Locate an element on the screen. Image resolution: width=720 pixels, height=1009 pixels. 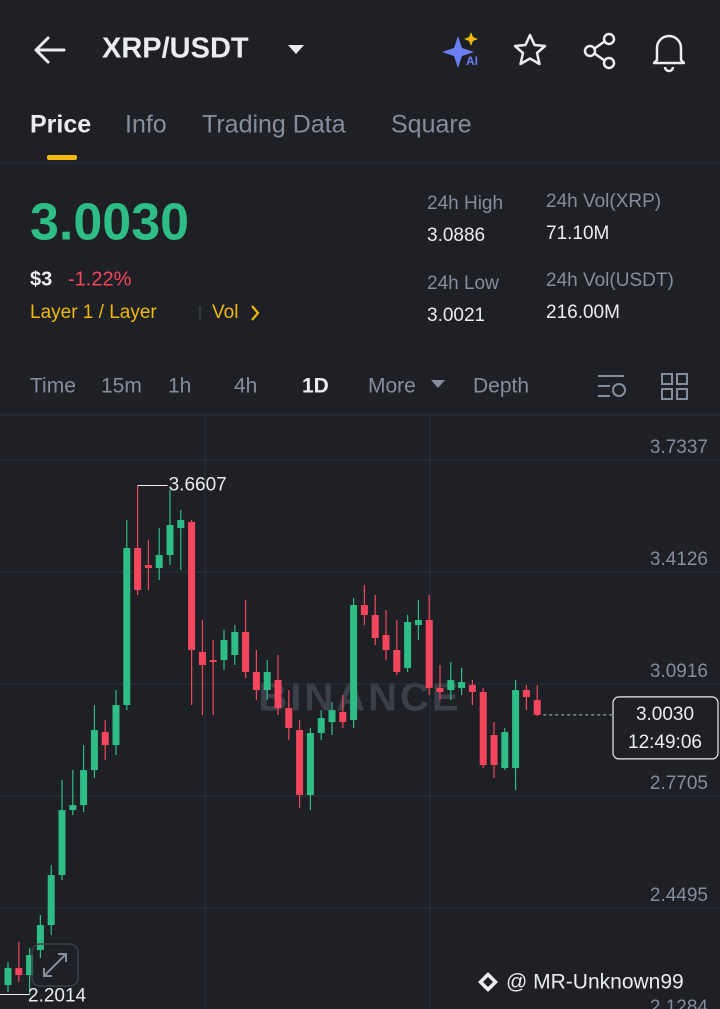
countdown: 12:49:06 is located at coordinates (665, 742).